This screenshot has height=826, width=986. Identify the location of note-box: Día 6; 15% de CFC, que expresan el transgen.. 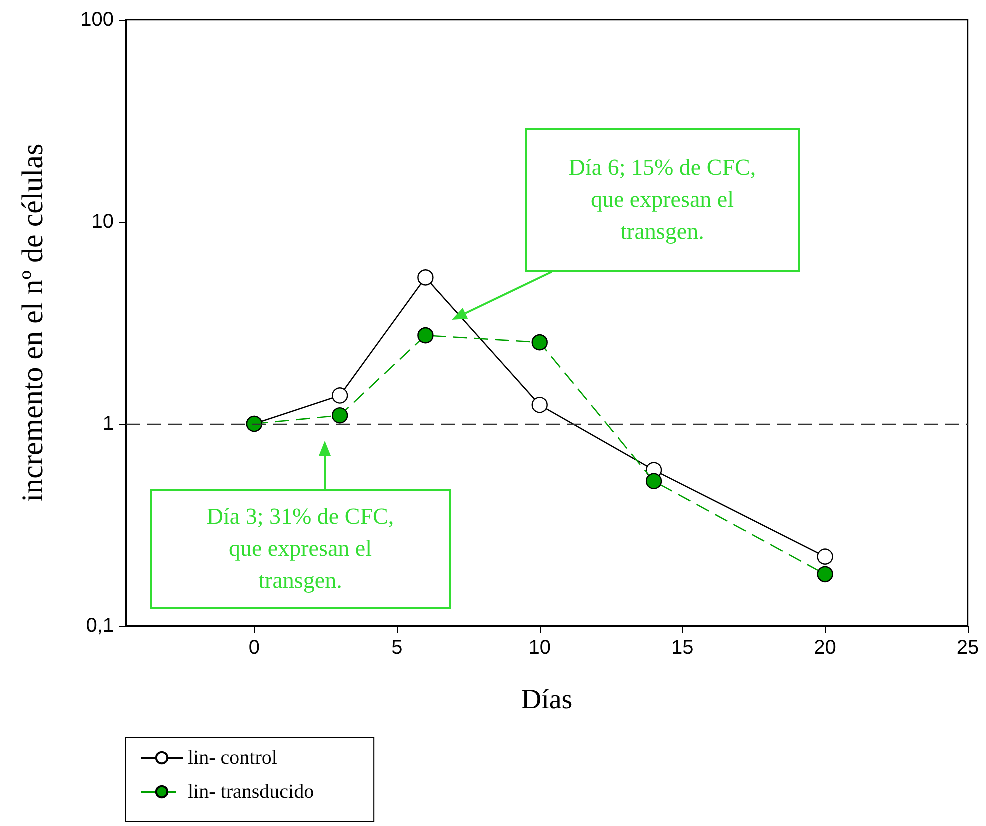
(662, 200).